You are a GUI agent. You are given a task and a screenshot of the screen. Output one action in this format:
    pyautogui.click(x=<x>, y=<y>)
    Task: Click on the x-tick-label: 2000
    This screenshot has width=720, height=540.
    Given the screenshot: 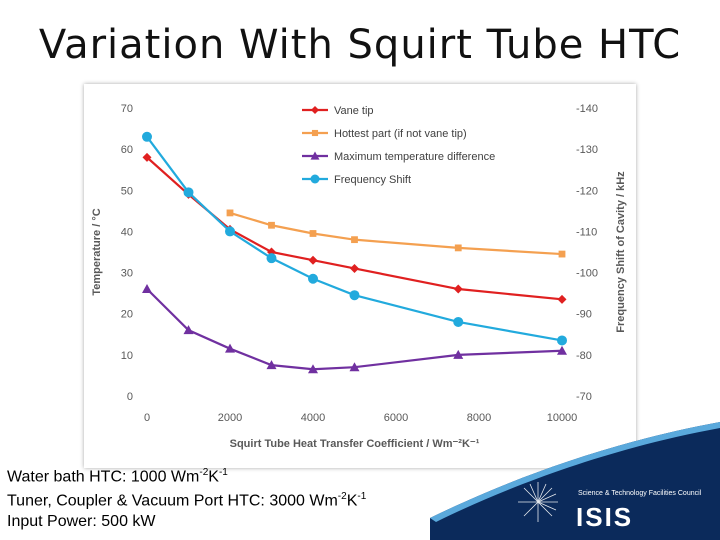 What is the action you would take?
    pyautogui.click(x=230, y=418)
    